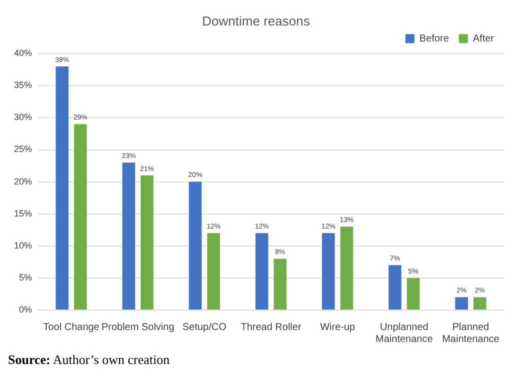  Describe the element at coordinates (434, 38) in the screenshot. I see `legend-label: Before` at that location.